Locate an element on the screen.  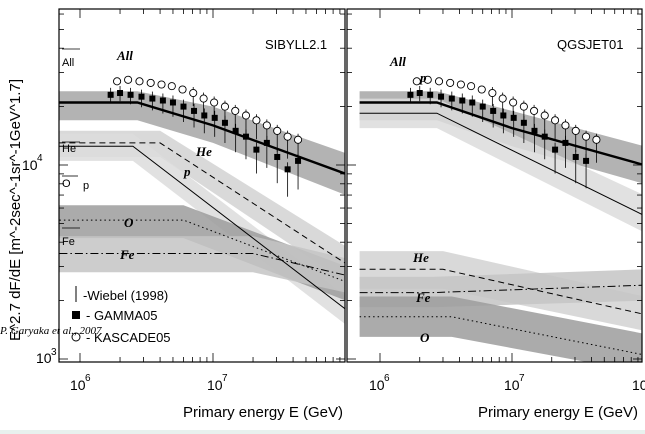
line-o is located at coordinates (202, 250).